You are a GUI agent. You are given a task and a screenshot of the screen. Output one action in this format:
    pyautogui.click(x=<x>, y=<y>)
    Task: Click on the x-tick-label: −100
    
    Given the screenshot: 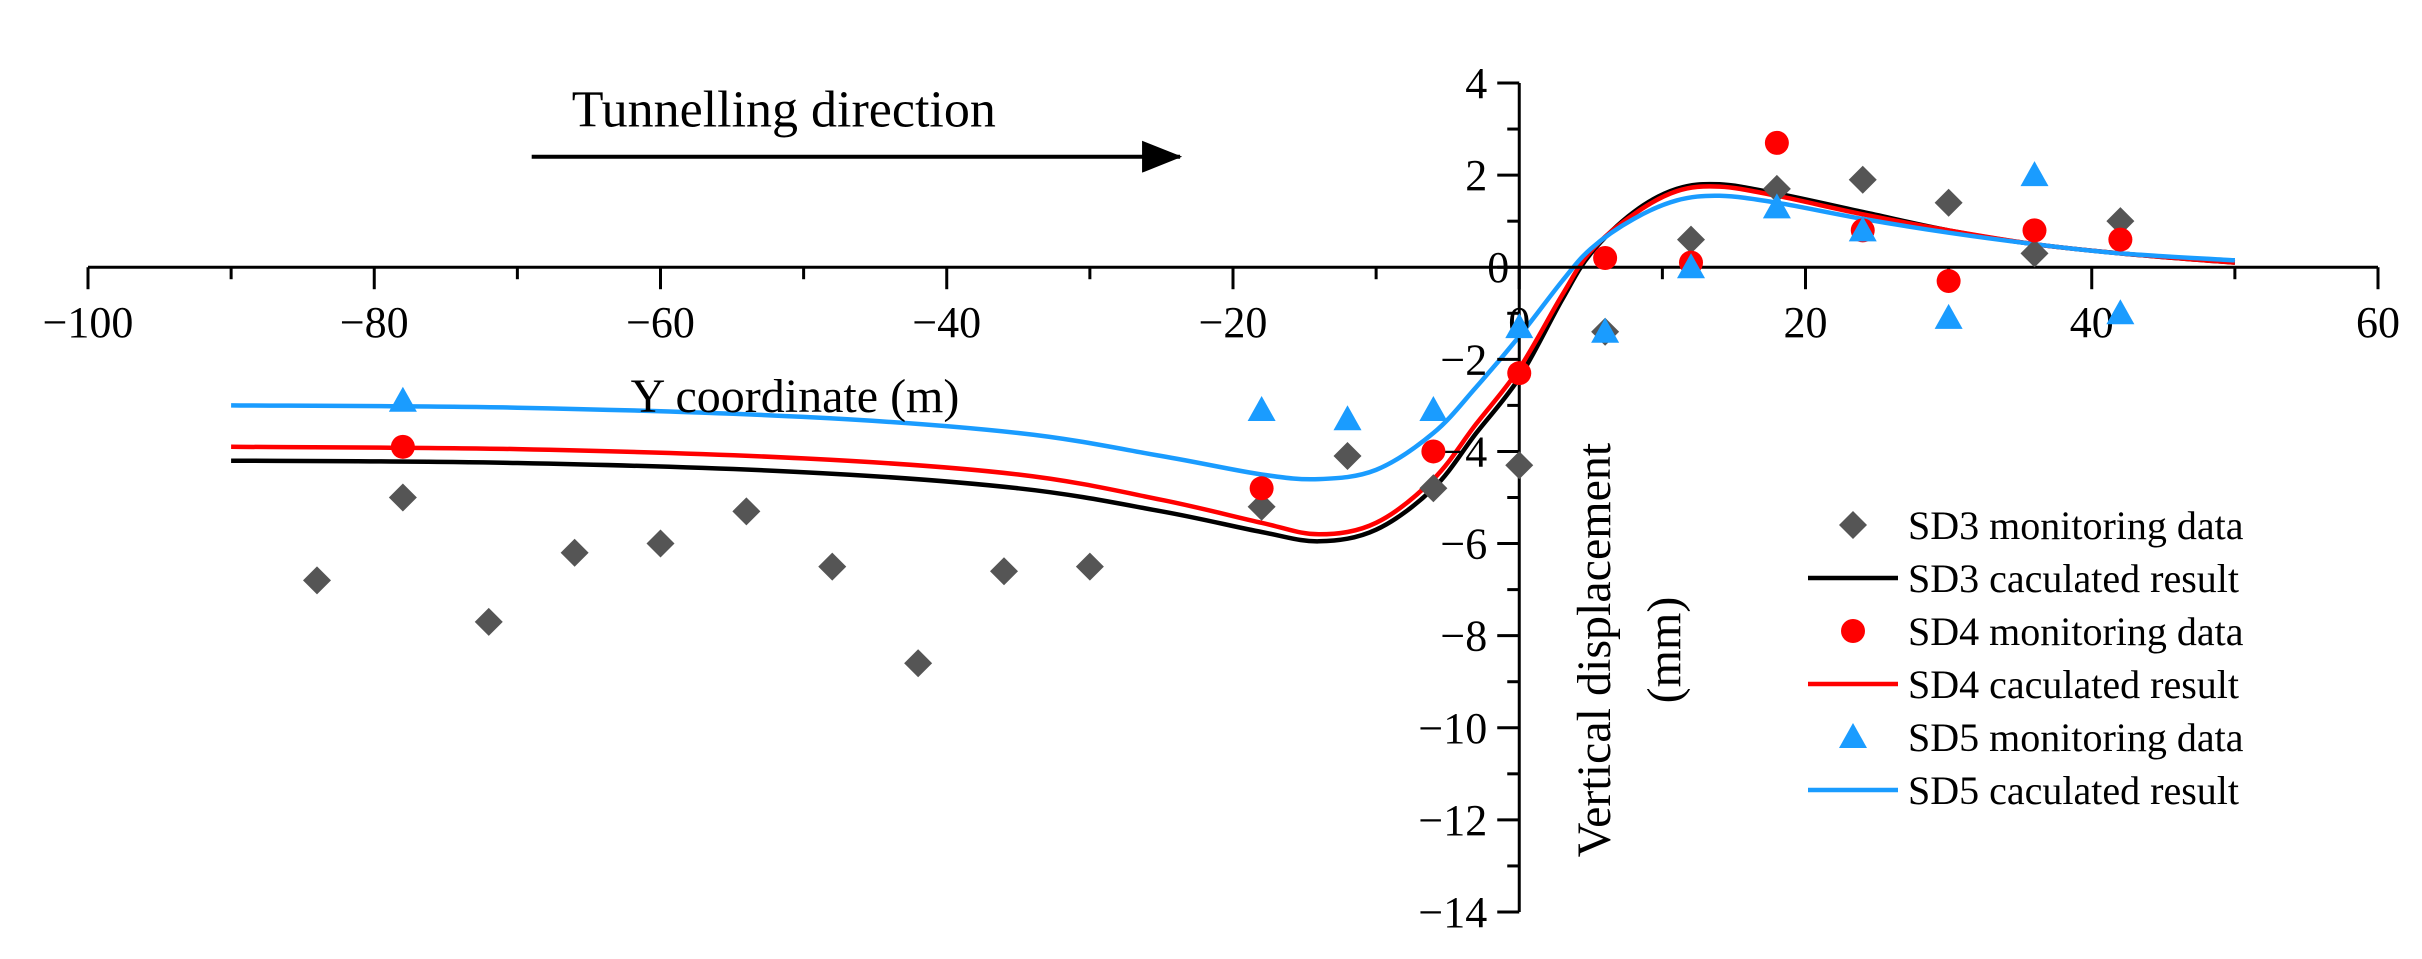 What is the action you would take?
    pyautogui.click(x=88, y=322)
    